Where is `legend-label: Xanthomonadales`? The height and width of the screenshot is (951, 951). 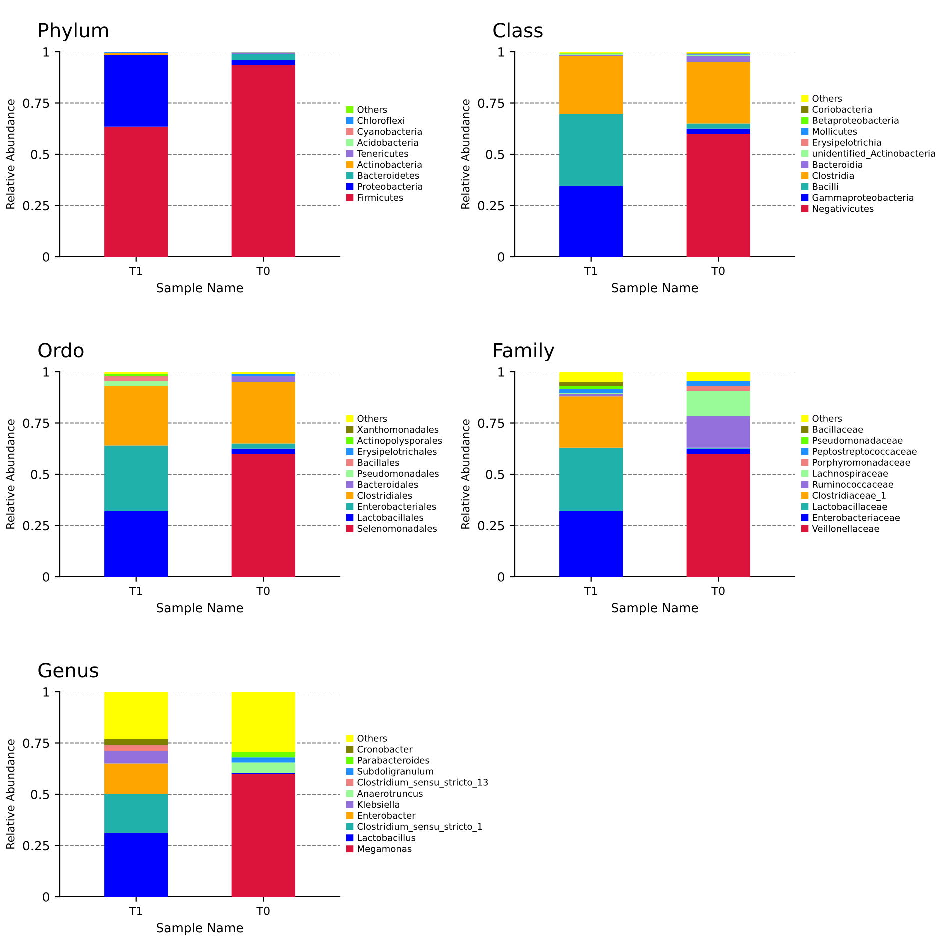 legend-label: Xanthomonadales is located at coordinates (398, 430).